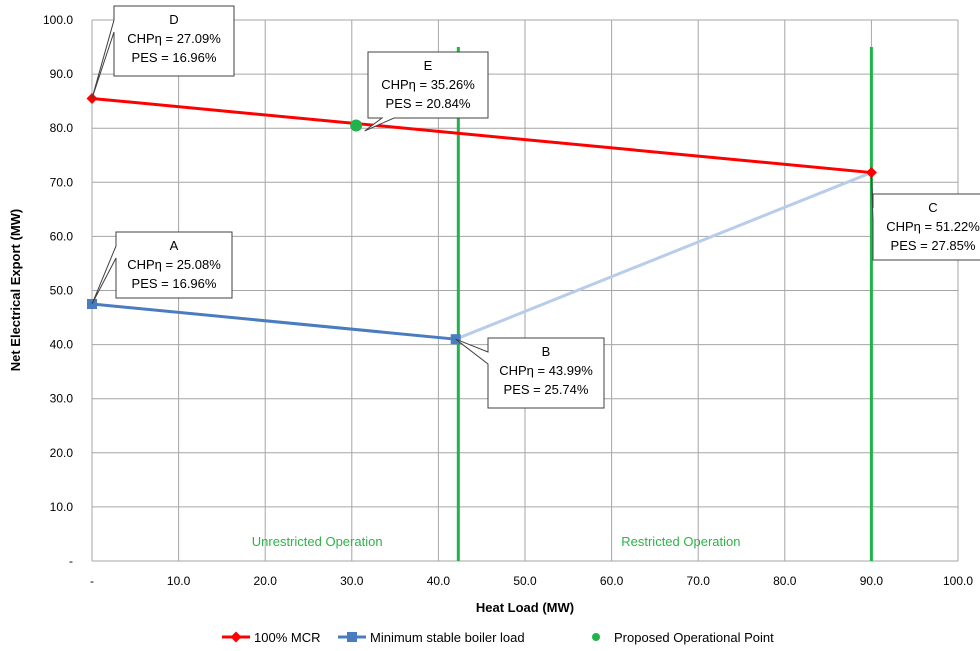 The image size is (980, 651). Describe the element at coordinates (428, 84) in the screenshot. I see `callout-value: CHPη = 35.26%` at that location.